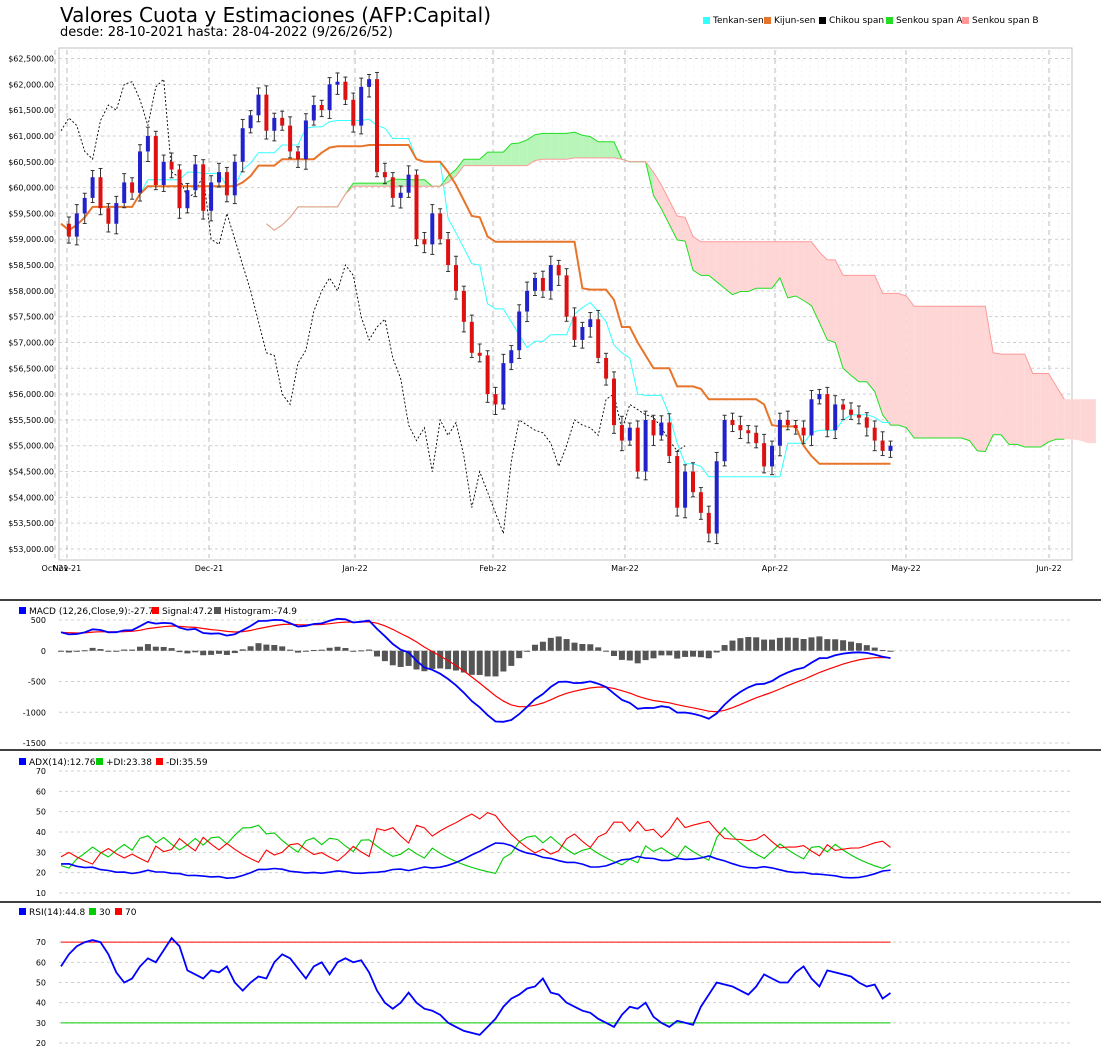  I want to click on legend-label: Chikou span, so click(857, 21).